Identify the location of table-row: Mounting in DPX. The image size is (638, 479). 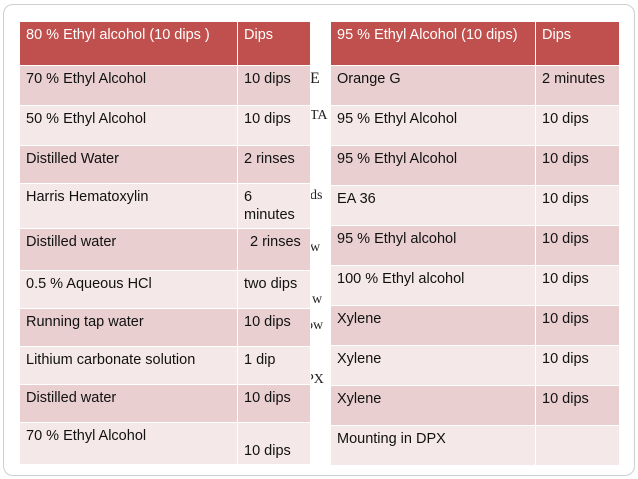
(475, 445).